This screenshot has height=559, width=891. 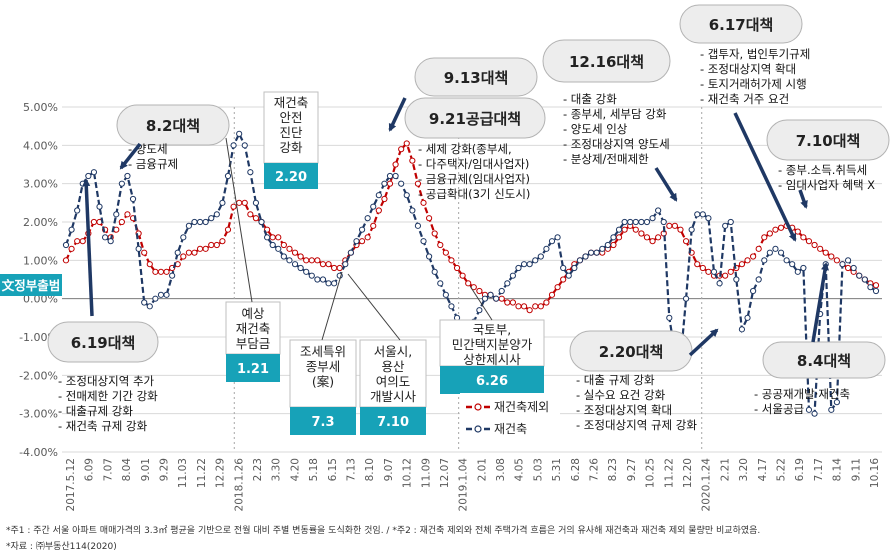 I want to click on x-tick-label: 2.21, so click(x=725, y=469).